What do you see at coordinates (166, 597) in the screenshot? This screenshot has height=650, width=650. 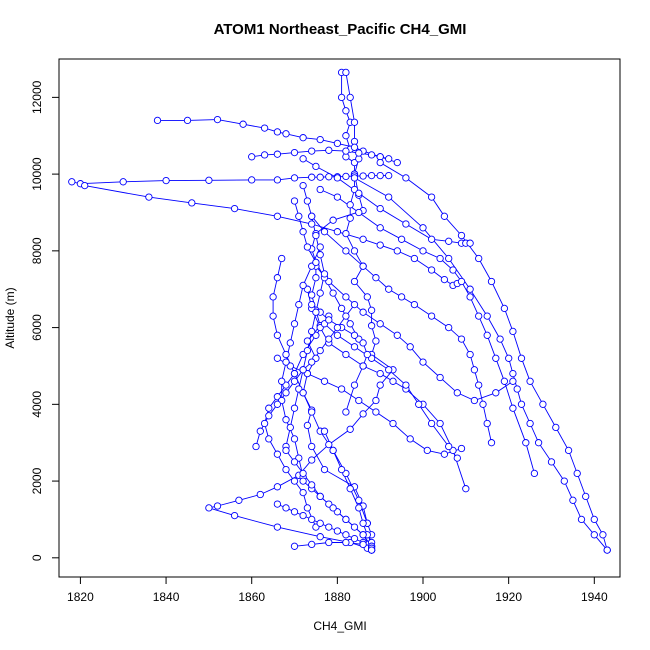 I see `x-tick-label: 1840` at bounding box center [166, 597].